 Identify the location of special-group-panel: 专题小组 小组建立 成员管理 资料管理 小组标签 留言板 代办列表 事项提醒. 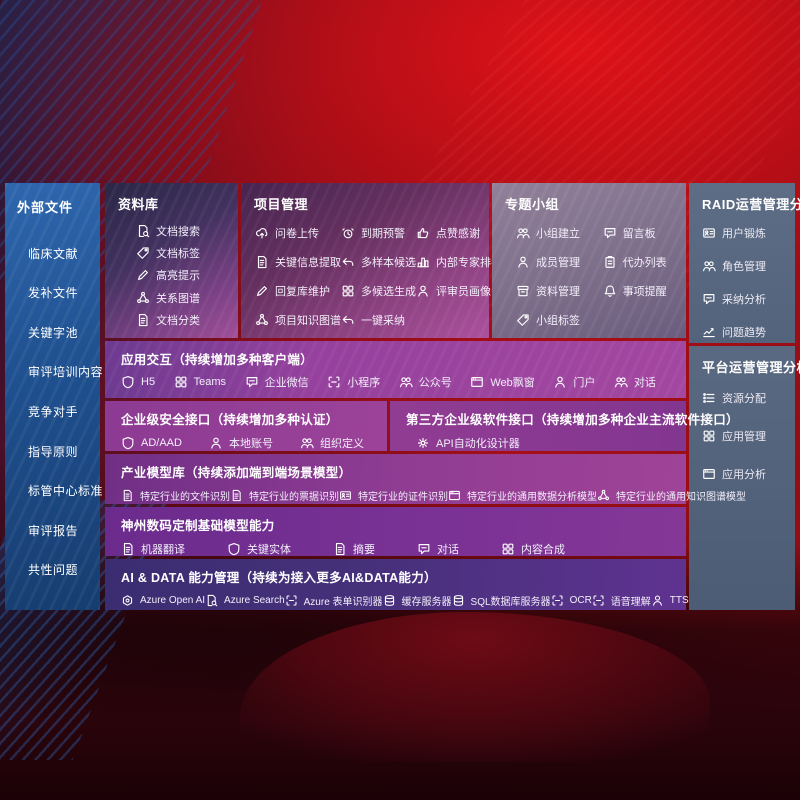
(589, 260).